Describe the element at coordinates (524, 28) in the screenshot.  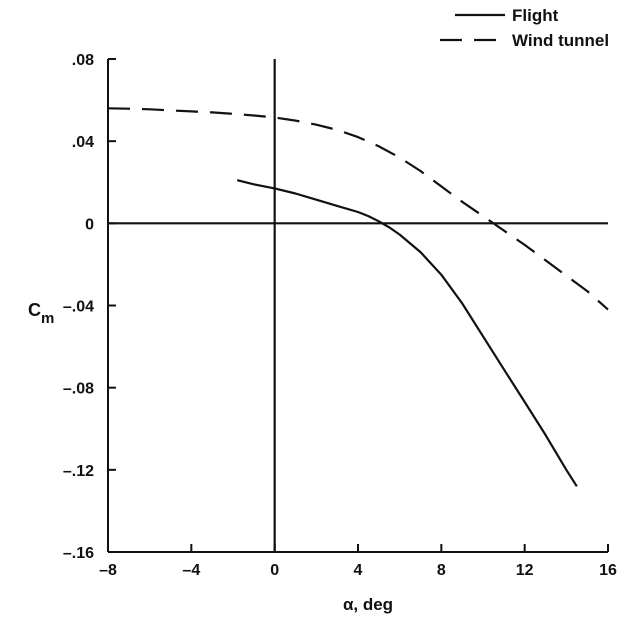
I see `legend: Flight Wind tunnel` at that location.